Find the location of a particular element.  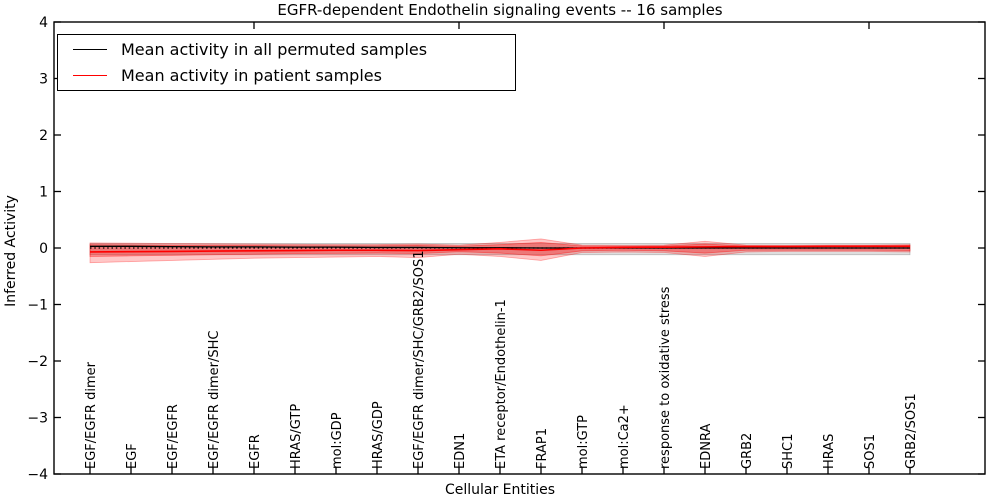

legend-item-patient: Mean activity in patient samples is located at coordinates (286, 76).